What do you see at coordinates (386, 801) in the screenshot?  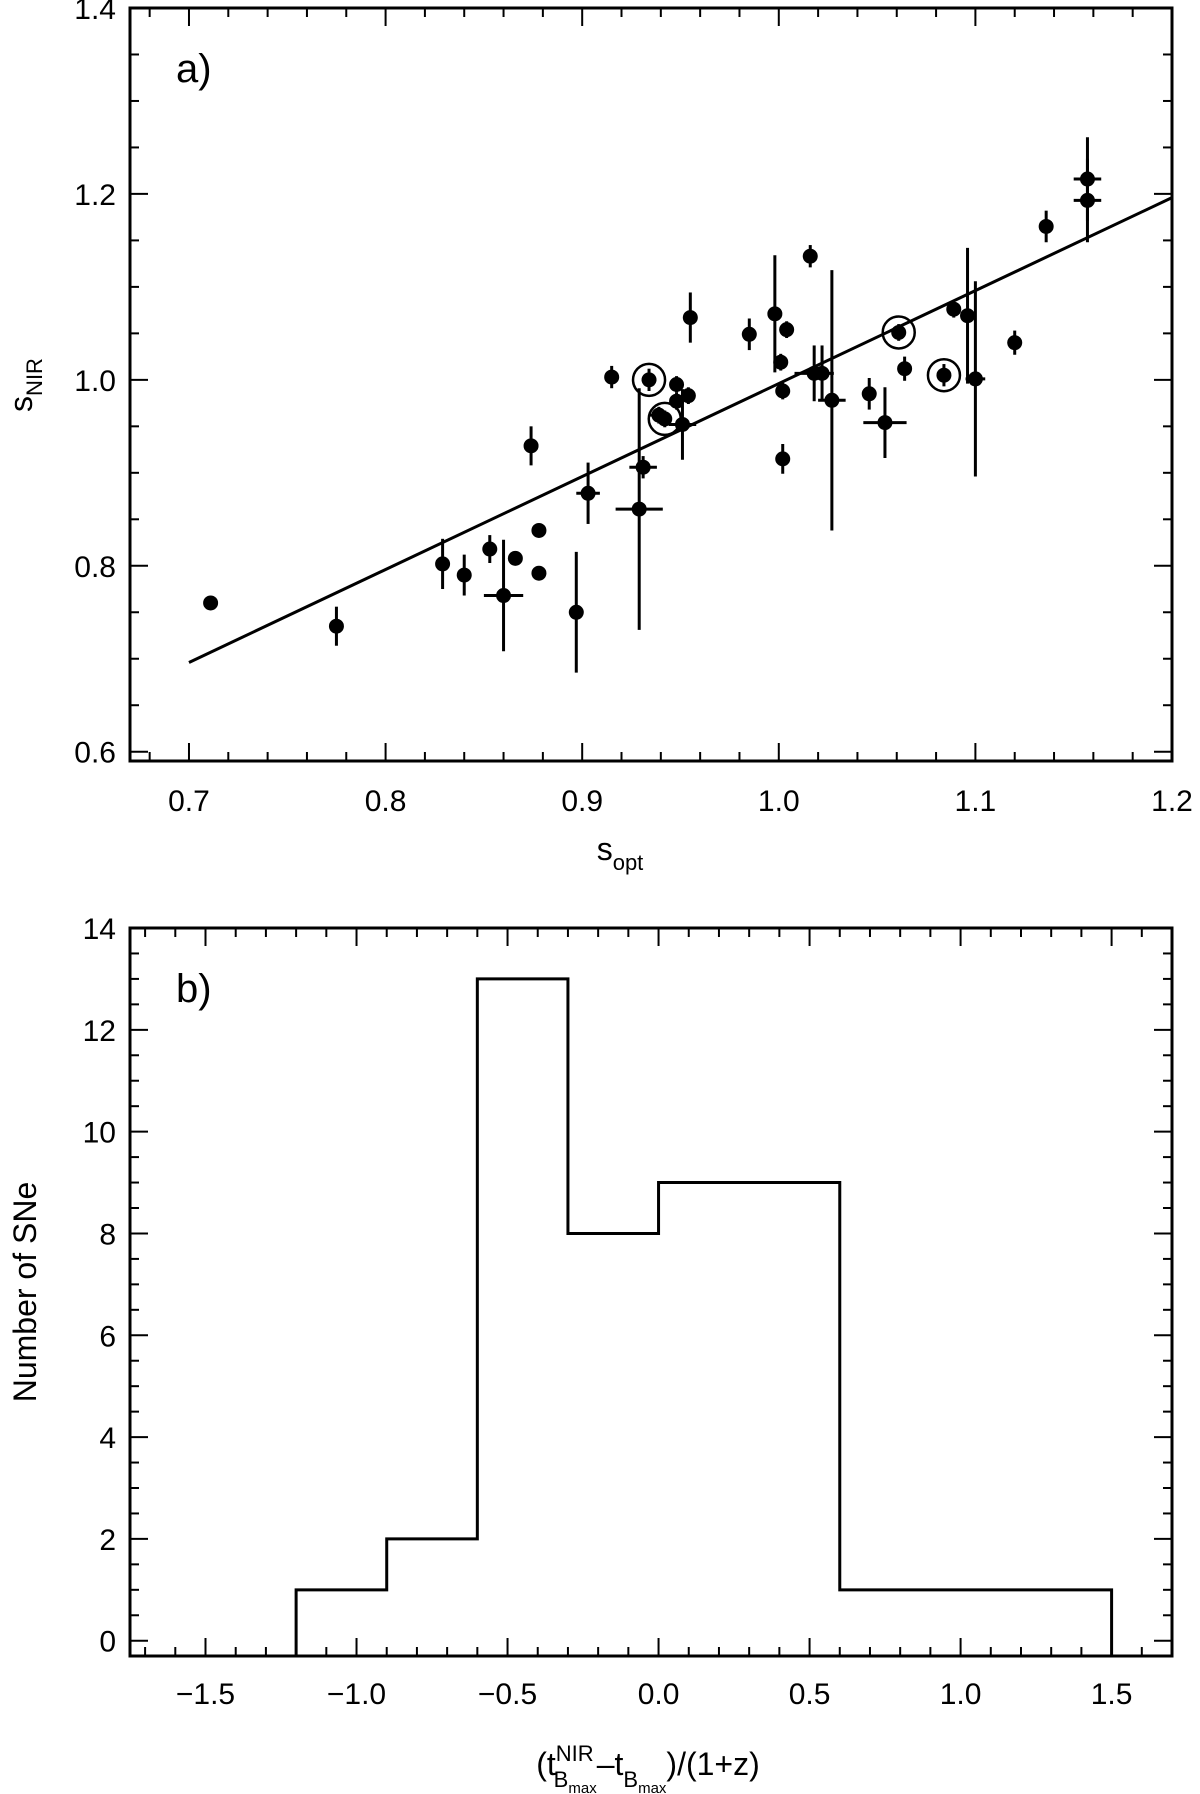 I see `x-tick-label-a: 0.8` at bounding box center [386, 801].